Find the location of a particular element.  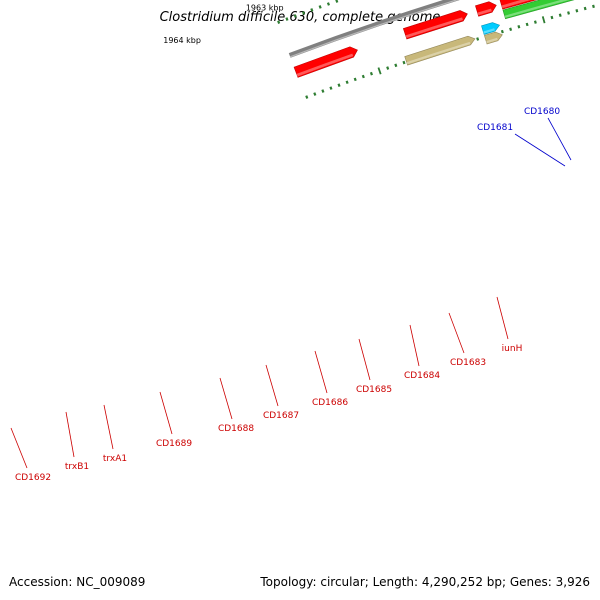

backbone-arc is located at coordinates (374, 29).